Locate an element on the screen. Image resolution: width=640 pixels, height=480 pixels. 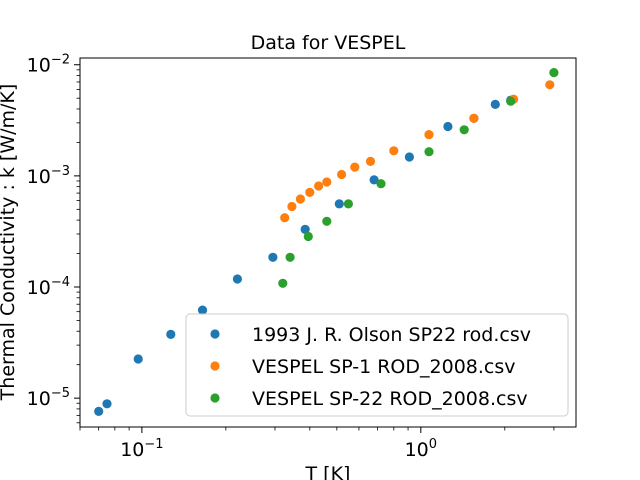
legend-label-1: VESPEL SP-1 ROD_2008.csv is located at coordinates (384, 367).